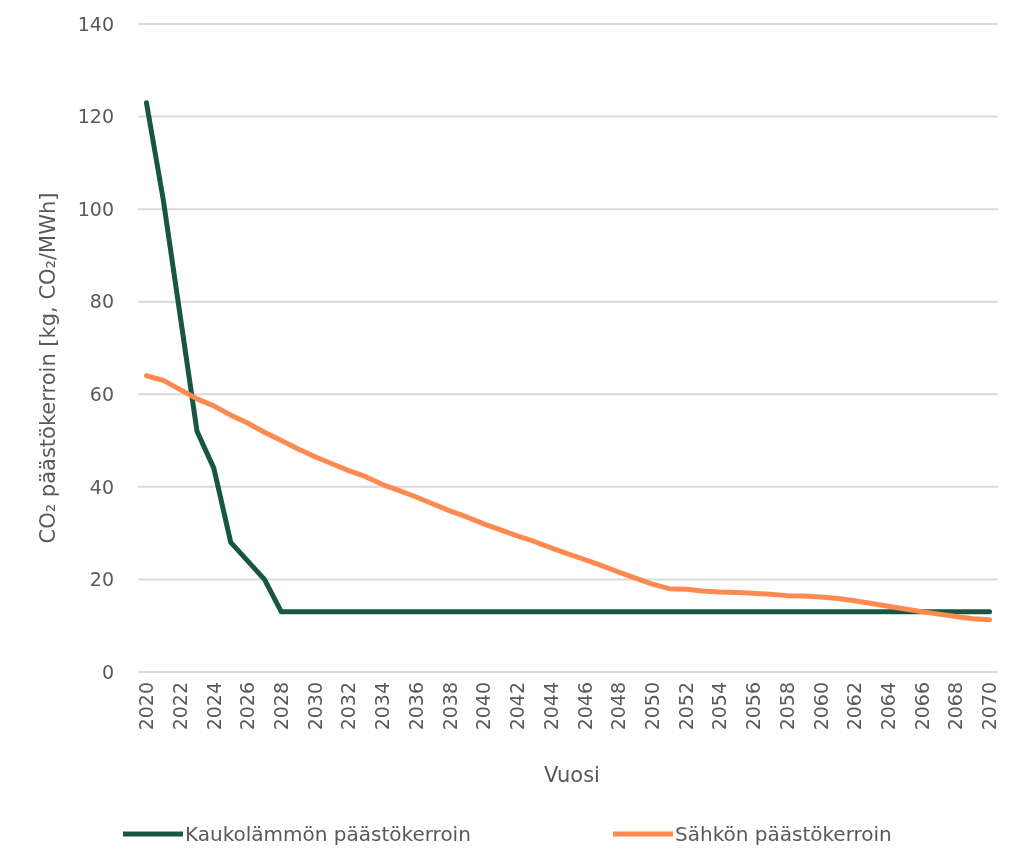 Image resolution: width=1023 pixels, height=865 pixels. I want to click on x-tick-label: 2022, so click(179, 706).